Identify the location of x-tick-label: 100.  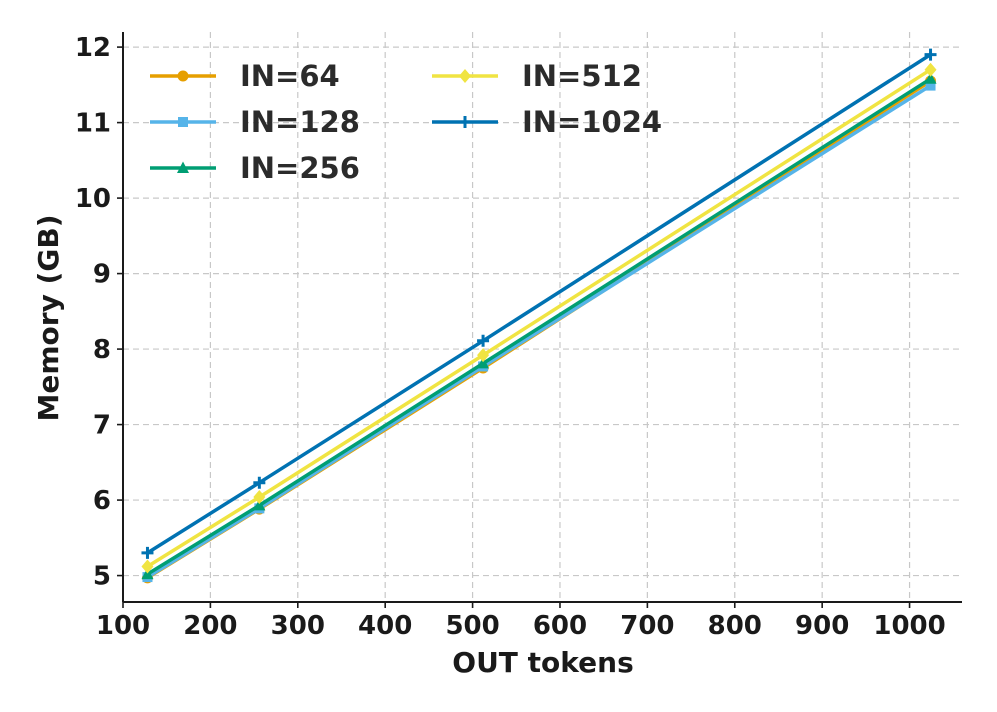
(123, 626).